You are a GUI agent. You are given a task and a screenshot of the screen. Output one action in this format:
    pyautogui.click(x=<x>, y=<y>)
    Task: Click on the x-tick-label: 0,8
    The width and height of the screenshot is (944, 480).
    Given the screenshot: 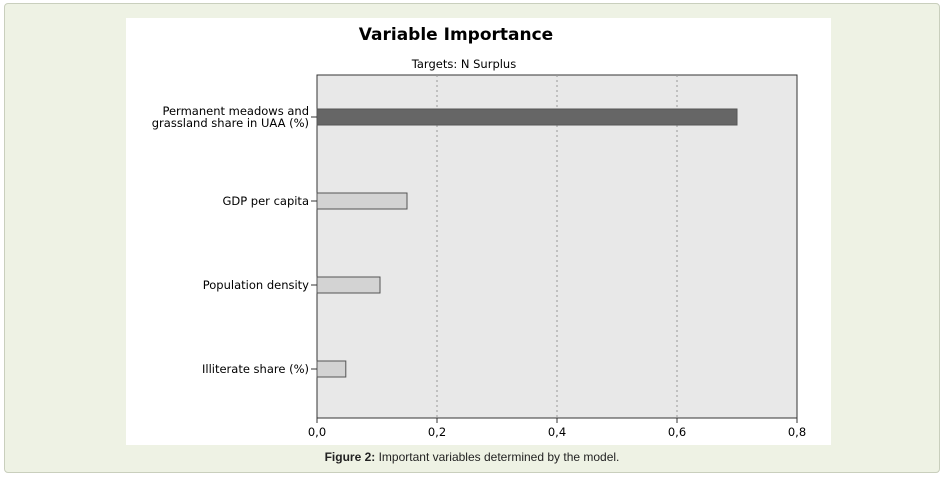 What is the action you would take?
    pyautogui.click(x=797, y=432)
    